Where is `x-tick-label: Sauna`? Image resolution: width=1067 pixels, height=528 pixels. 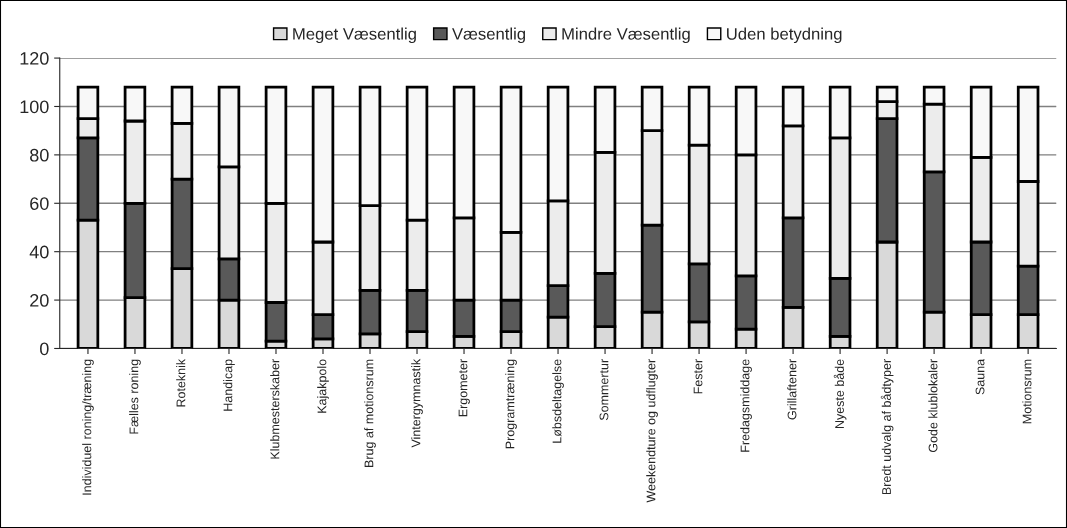 x-tick-label: Sauna is located at coordinates (980, 376).